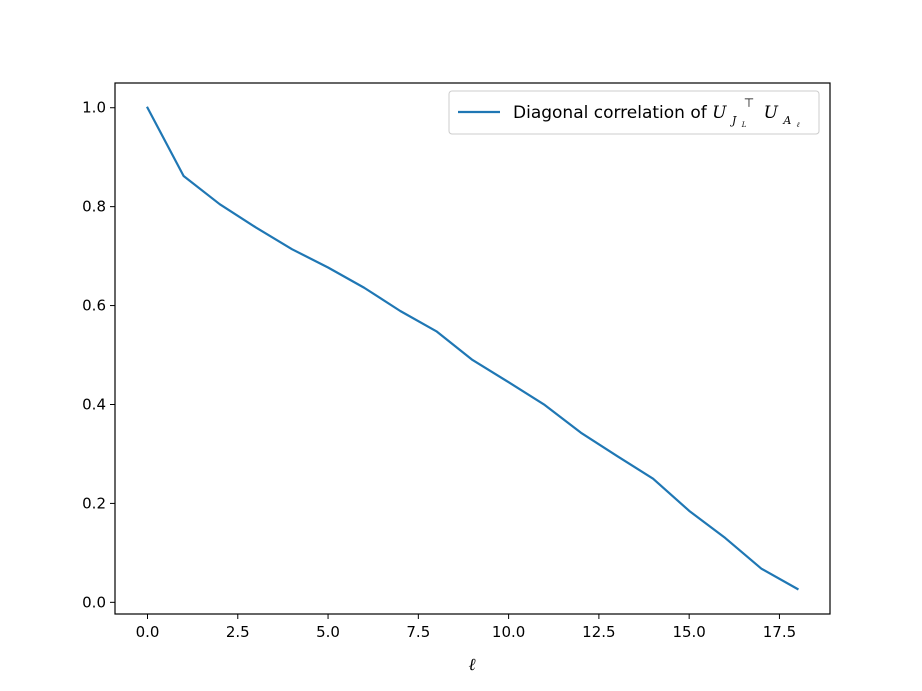  What do you see at coordinates (98, 355) in the screenshot?
I see `y-axis: 0.0 0.2 0.4 0.6 0.8 1.0` at bounding box center [98, 355].